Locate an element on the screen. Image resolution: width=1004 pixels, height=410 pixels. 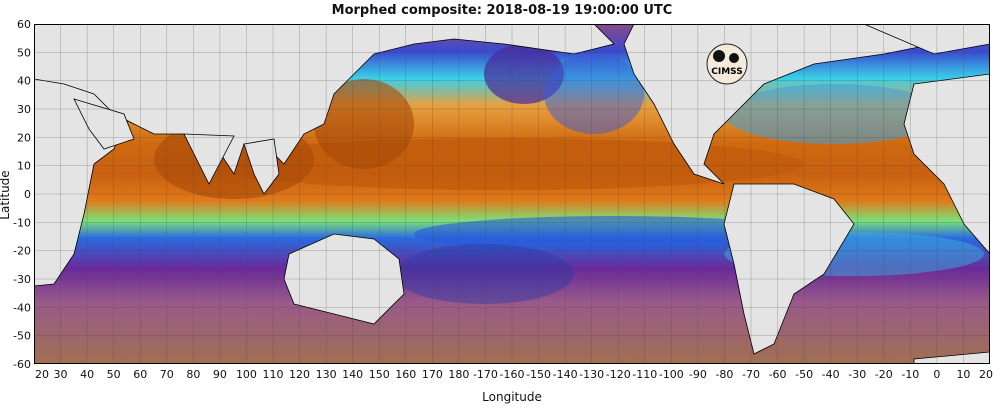
continent-arabia is located at coordinates (104, 124).